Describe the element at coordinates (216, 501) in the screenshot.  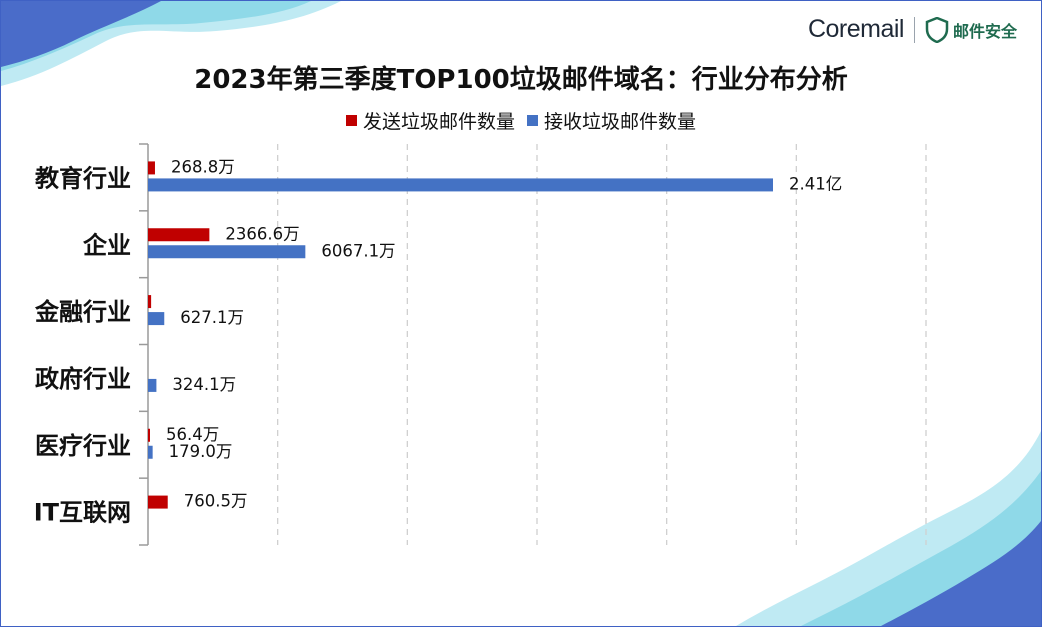
I see `data-label-send: 760.5万` at that location.